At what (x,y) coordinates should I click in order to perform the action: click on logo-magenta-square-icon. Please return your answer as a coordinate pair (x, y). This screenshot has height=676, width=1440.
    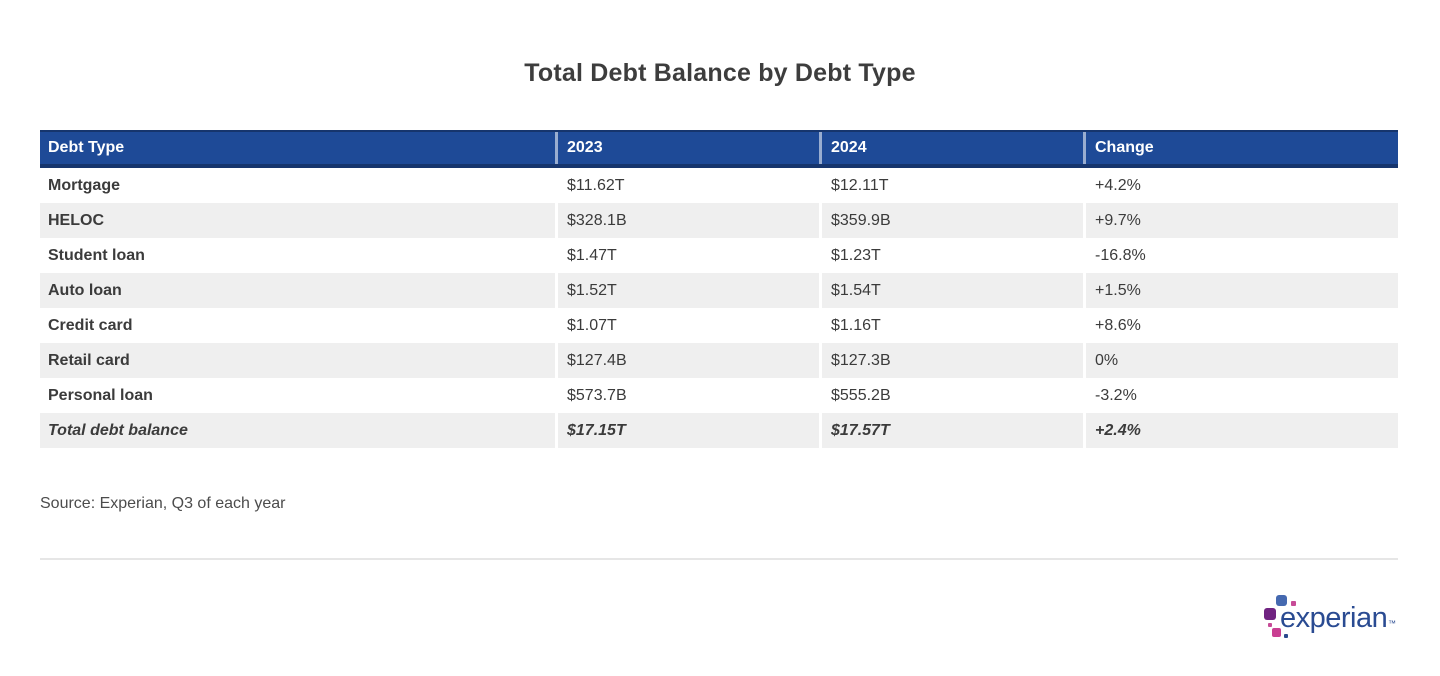
    Looking at the image, I should click on (1276, 632).